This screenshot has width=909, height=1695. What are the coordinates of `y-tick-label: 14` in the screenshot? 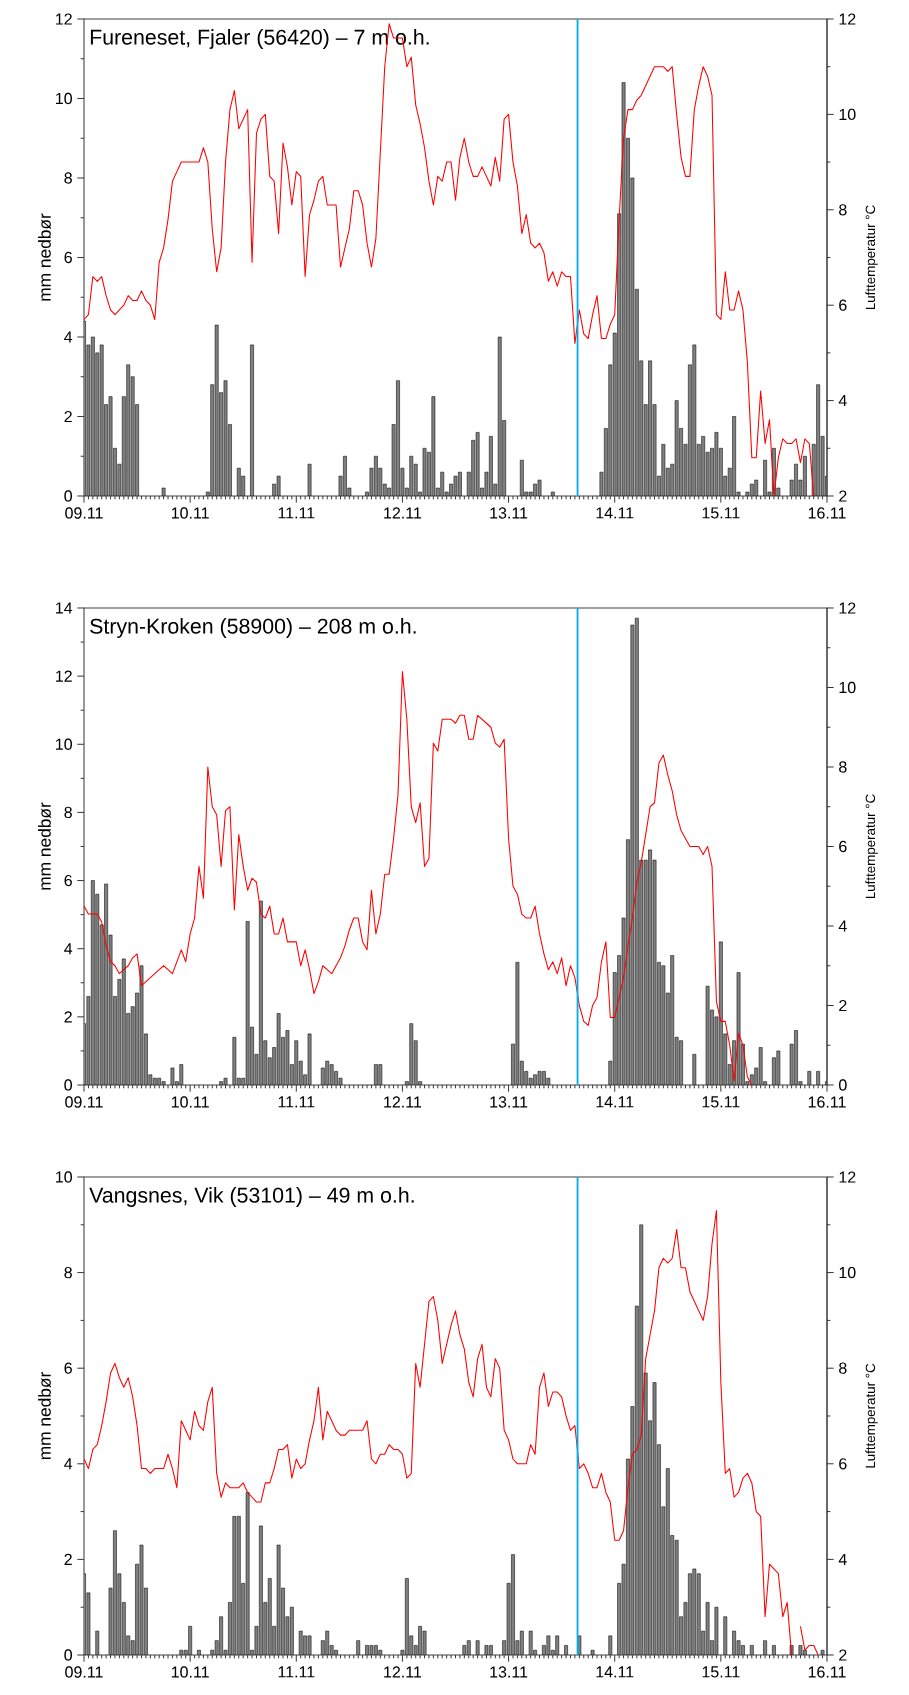 It's located at (64, 608).